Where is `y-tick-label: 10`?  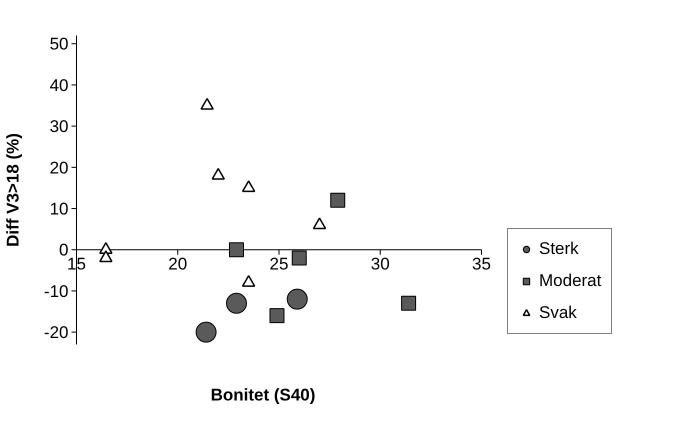
y-tick-label: 10 is located at coordinates (59, 209).